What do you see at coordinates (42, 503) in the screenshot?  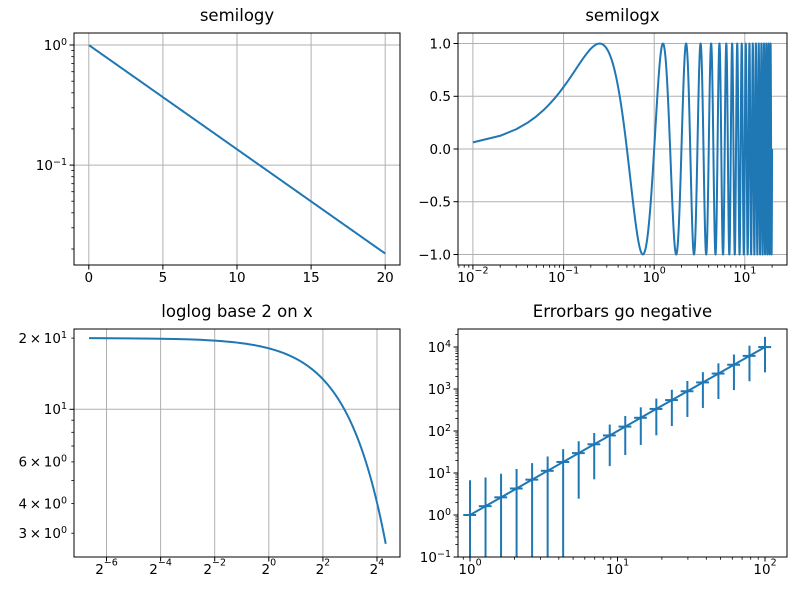 I see `y-minor-tick-label: 4 × 100` at bounding box center [42, 503].